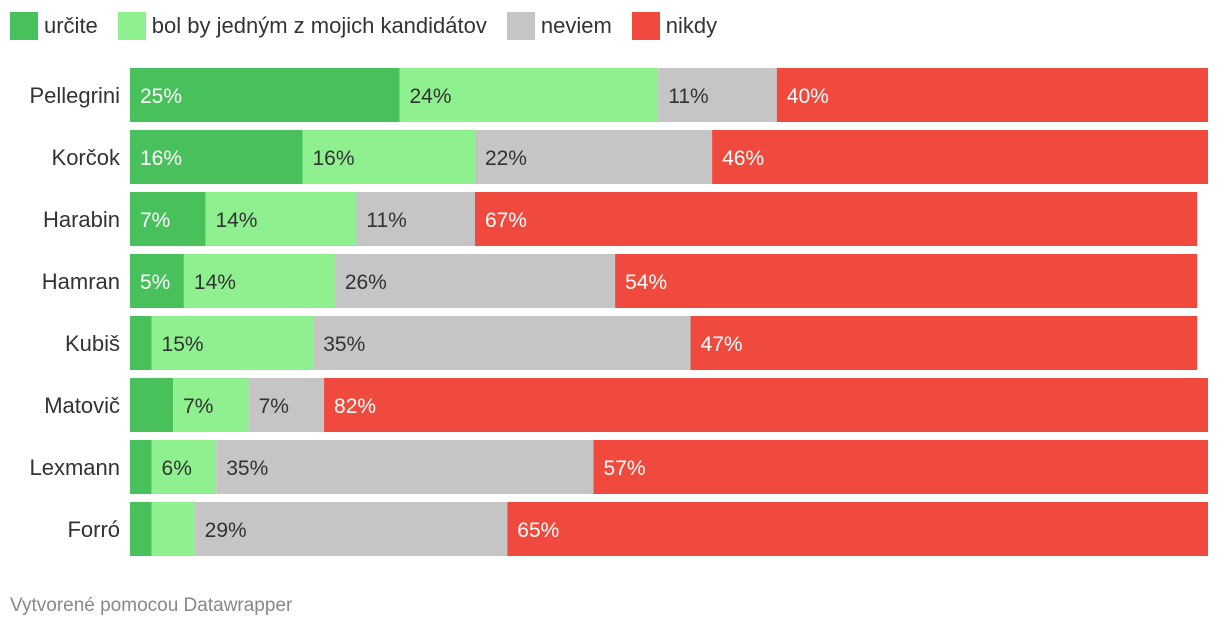  What do you see at coordinates (155, 220) in the screenshot?
I see `data-label-harabin-series-0: 7%` at bounding box center [155, 220].